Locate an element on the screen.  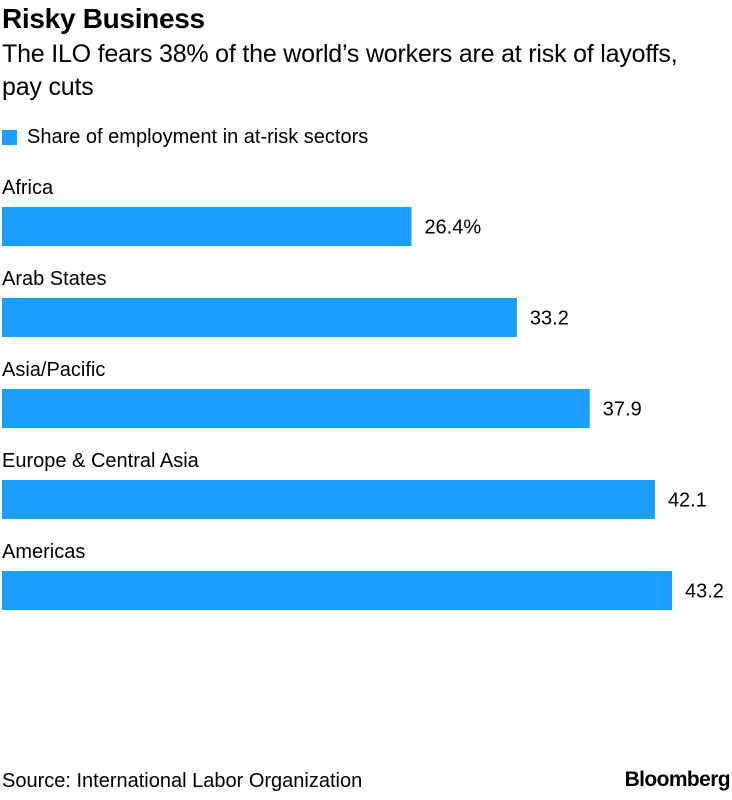
category-label: Arab States is located at coordinates (54, 279).